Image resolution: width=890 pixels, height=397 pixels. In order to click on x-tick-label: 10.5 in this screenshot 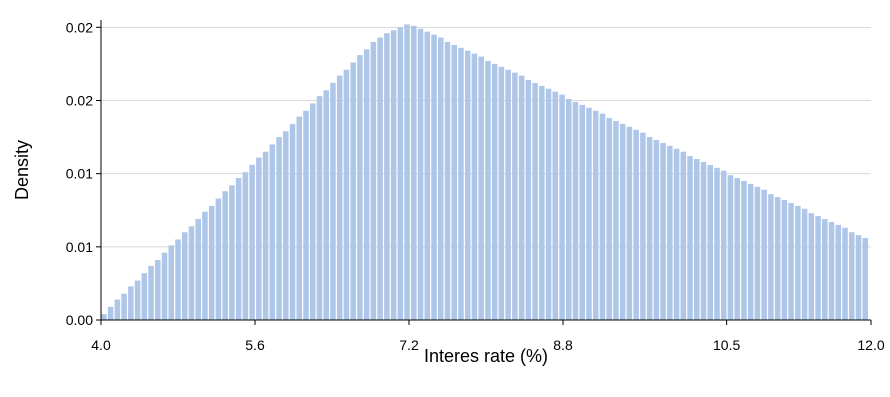, I will do `click(726, 345)`.